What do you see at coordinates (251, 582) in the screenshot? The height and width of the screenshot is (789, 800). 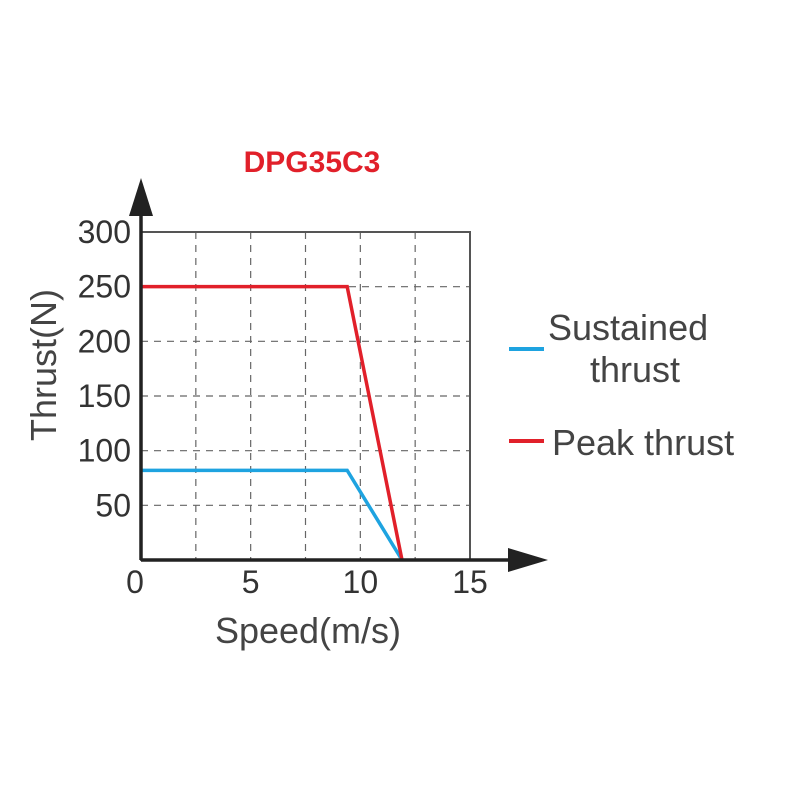 I see `x-tick-label: 5` at bounding box center [251, 582].